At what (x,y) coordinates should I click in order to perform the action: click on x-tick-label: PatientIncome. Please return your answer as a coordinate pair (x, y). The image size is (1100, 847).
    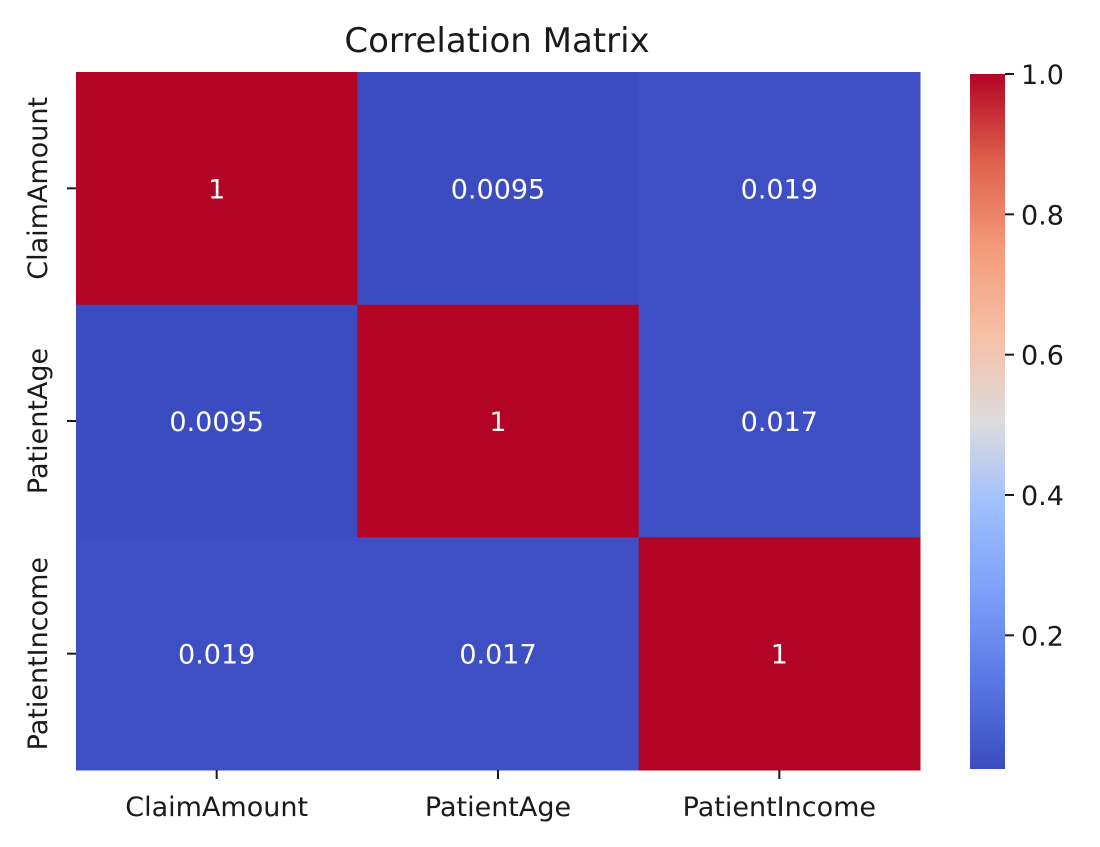
    Looking at the image, I should click on (779, 807).